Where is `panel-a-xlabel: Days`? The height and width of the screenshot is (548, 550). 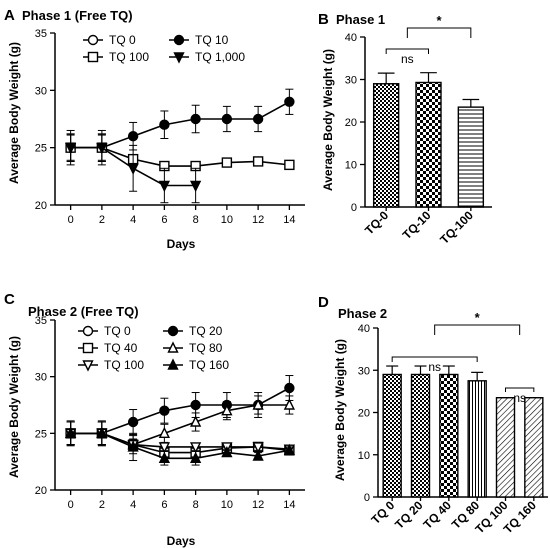
panel-a-xlabel: Days is located at coordinates (181, 244).